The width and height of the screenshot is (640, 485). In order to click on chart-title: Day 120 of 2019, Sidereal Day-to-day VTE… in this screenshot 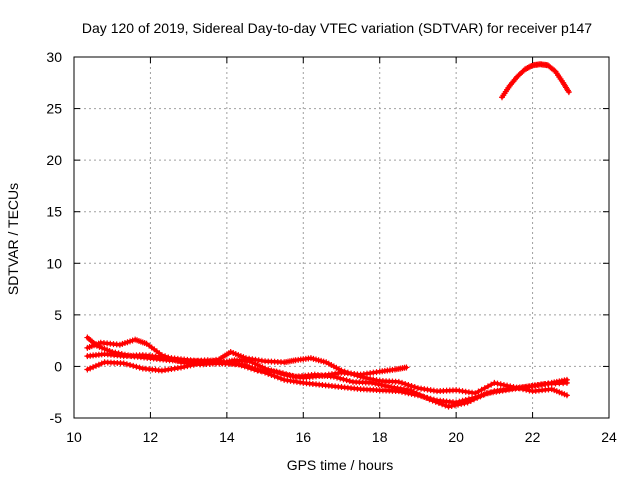, I will do `click(337, 28)`.